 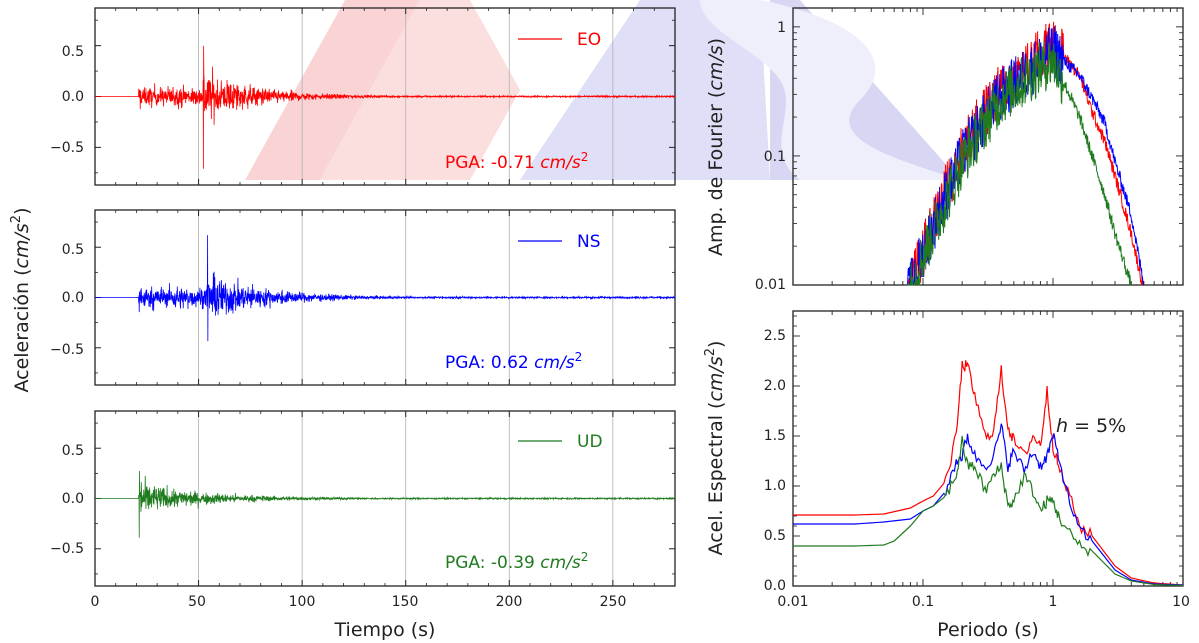 What do you see at coordinates (988, 630) in the screenshot?
I see `period-axis-title: Periodo (s)` at bounding box center [988, 630].